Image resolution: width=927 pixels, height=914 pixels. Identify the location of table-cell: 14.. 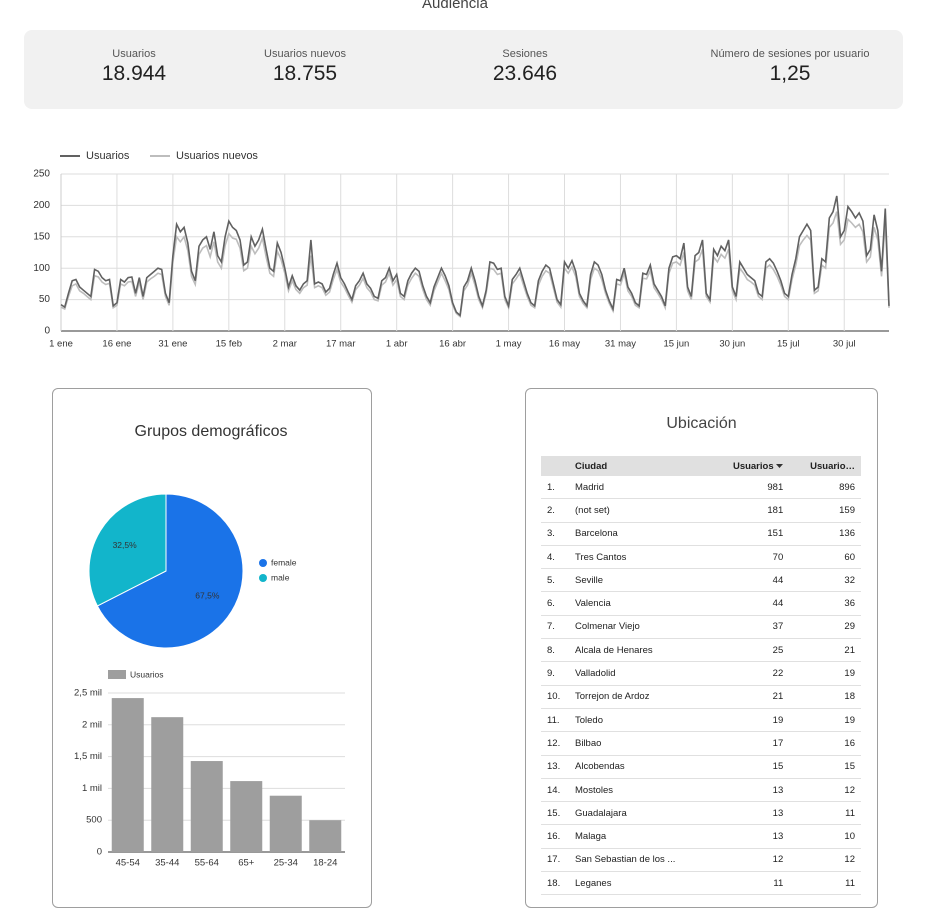
(555, 790).